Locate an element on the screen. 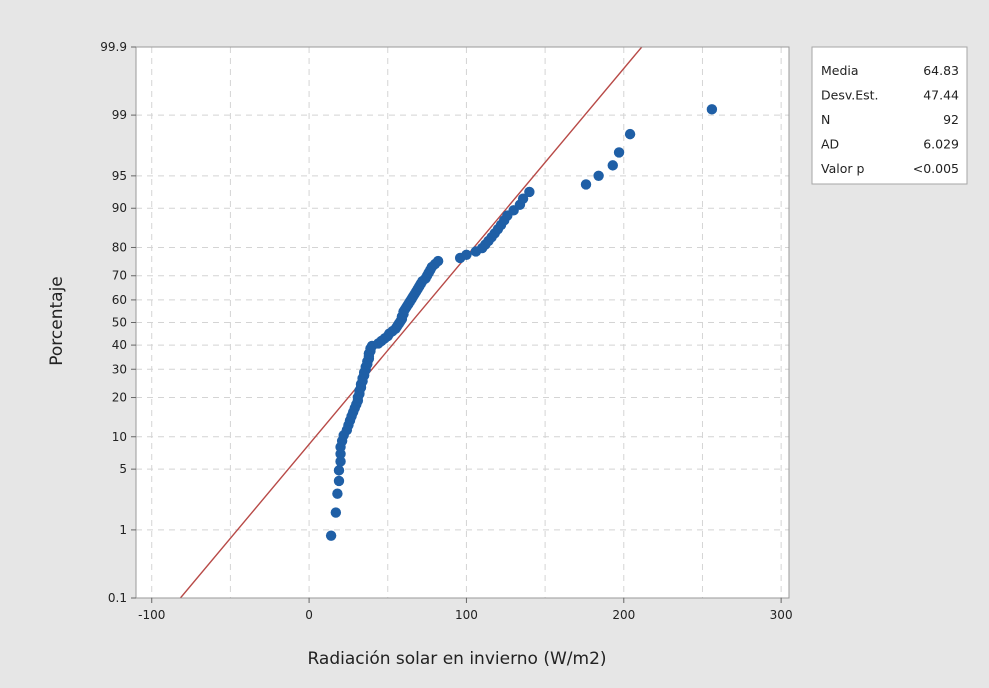 The image size is (989, 688). x-tick-label: 200 is located at coordinates (623, 615).